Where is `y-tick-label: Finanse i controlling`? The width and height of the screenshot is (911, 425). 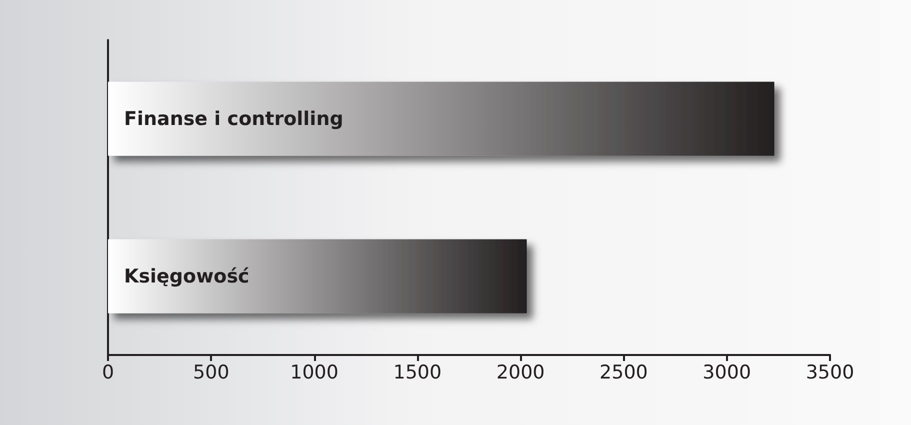 y-tick-label: Finanse i controlling is located at coordinates (234, 119).